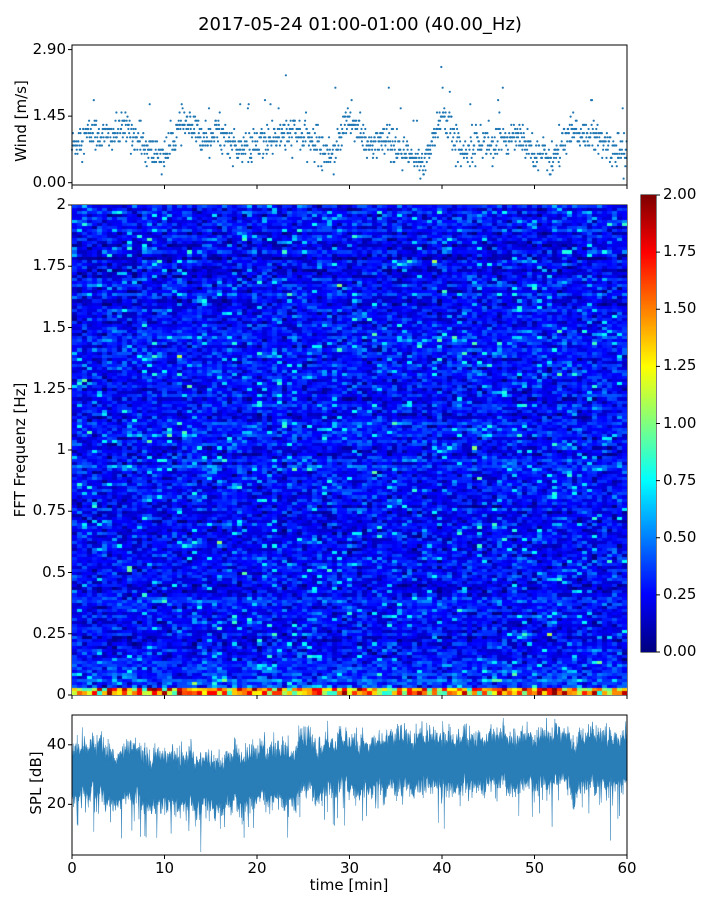  I want to click on wind-axis-label: Wind [m/s], so click(21, 121).